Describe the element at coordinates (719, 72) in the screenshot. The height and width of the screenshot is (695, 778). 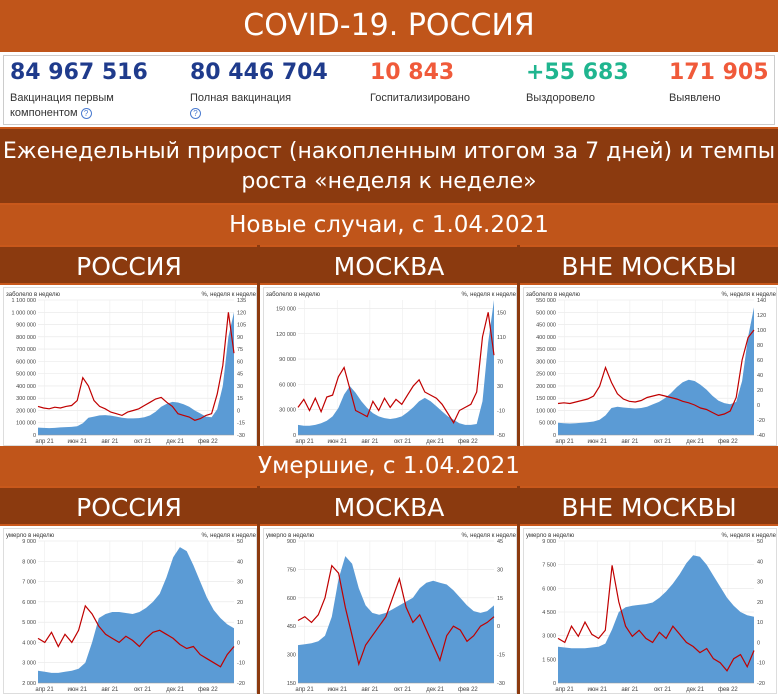
I see `stat-value: 171 905` at that location.